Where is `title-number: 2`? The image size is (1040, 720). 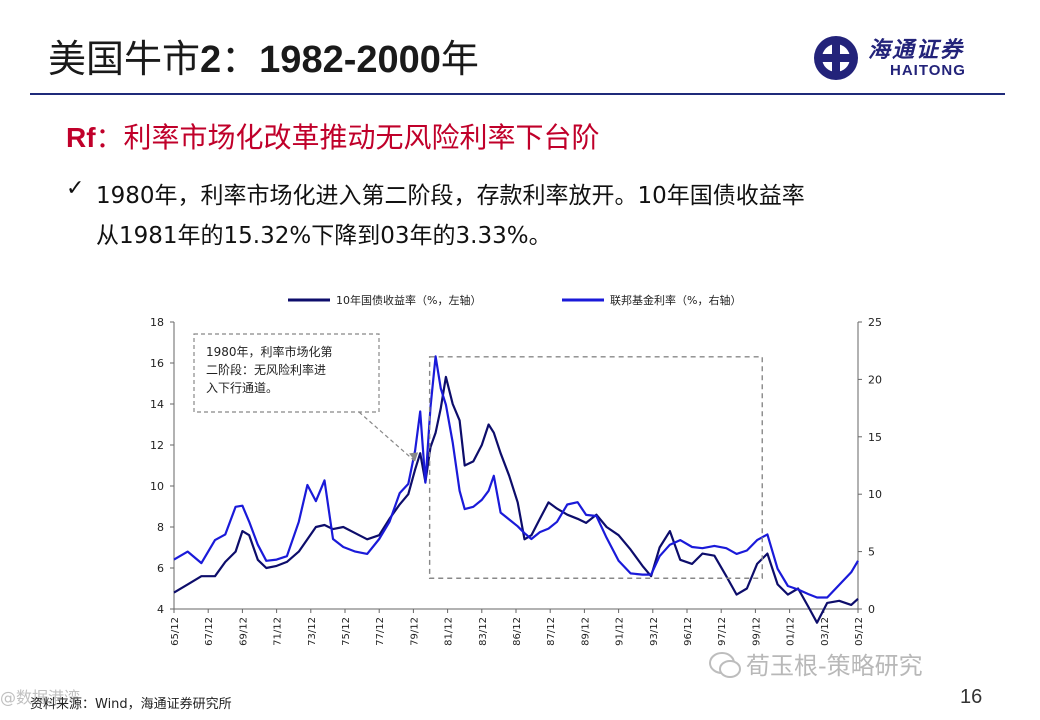
title-number: 2 is located at coordinates (211, 60).